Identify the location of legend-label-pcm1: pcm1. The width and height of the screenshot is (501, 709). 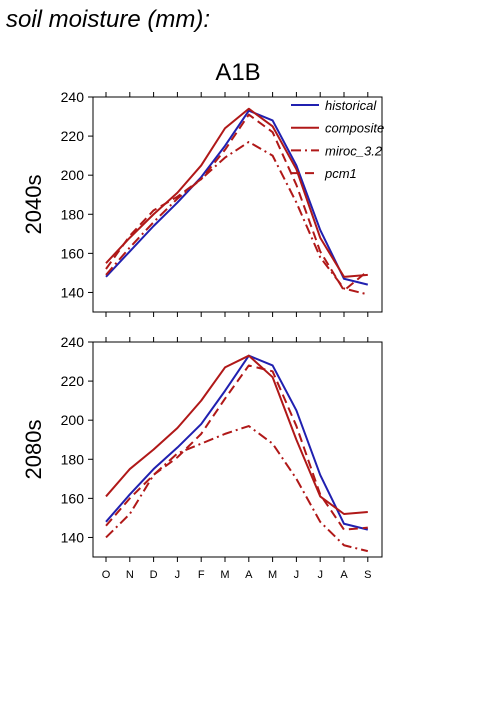
(340, 173).